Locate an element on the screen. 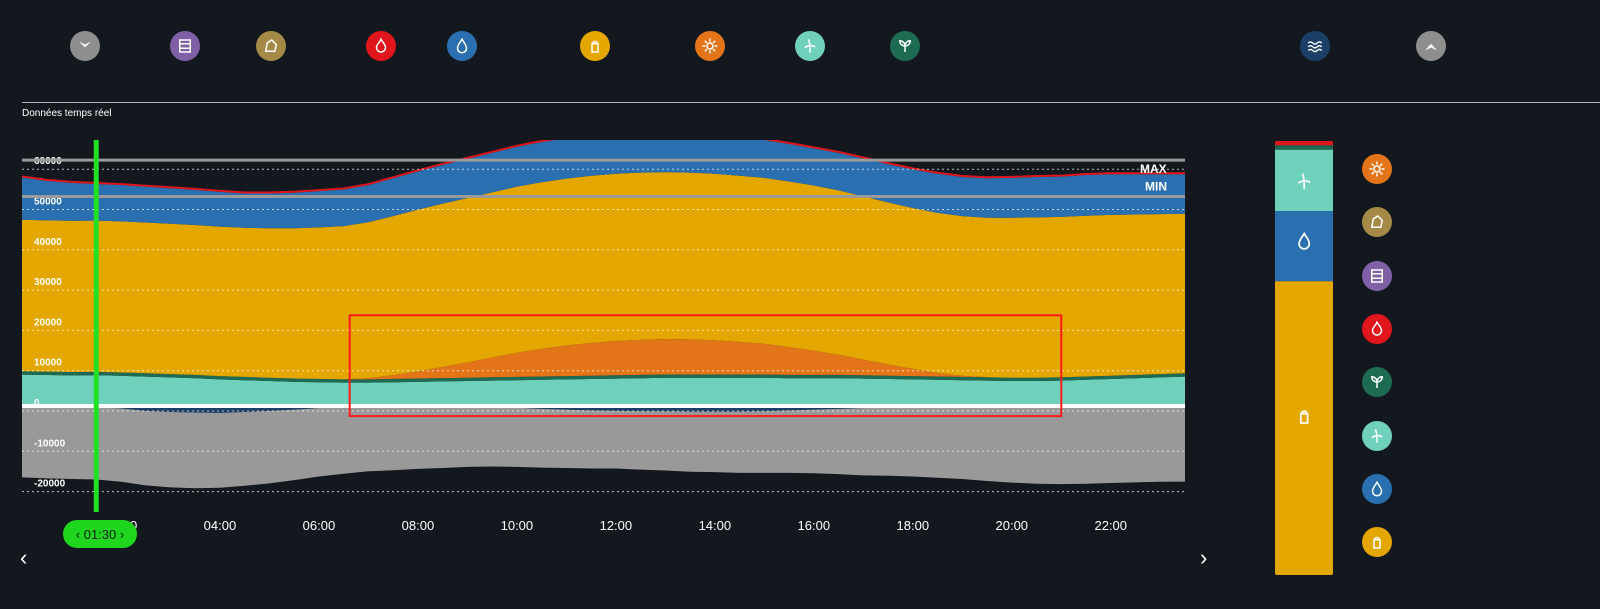  mix-segment-nucléaire is located at coordinates (1304, 428).